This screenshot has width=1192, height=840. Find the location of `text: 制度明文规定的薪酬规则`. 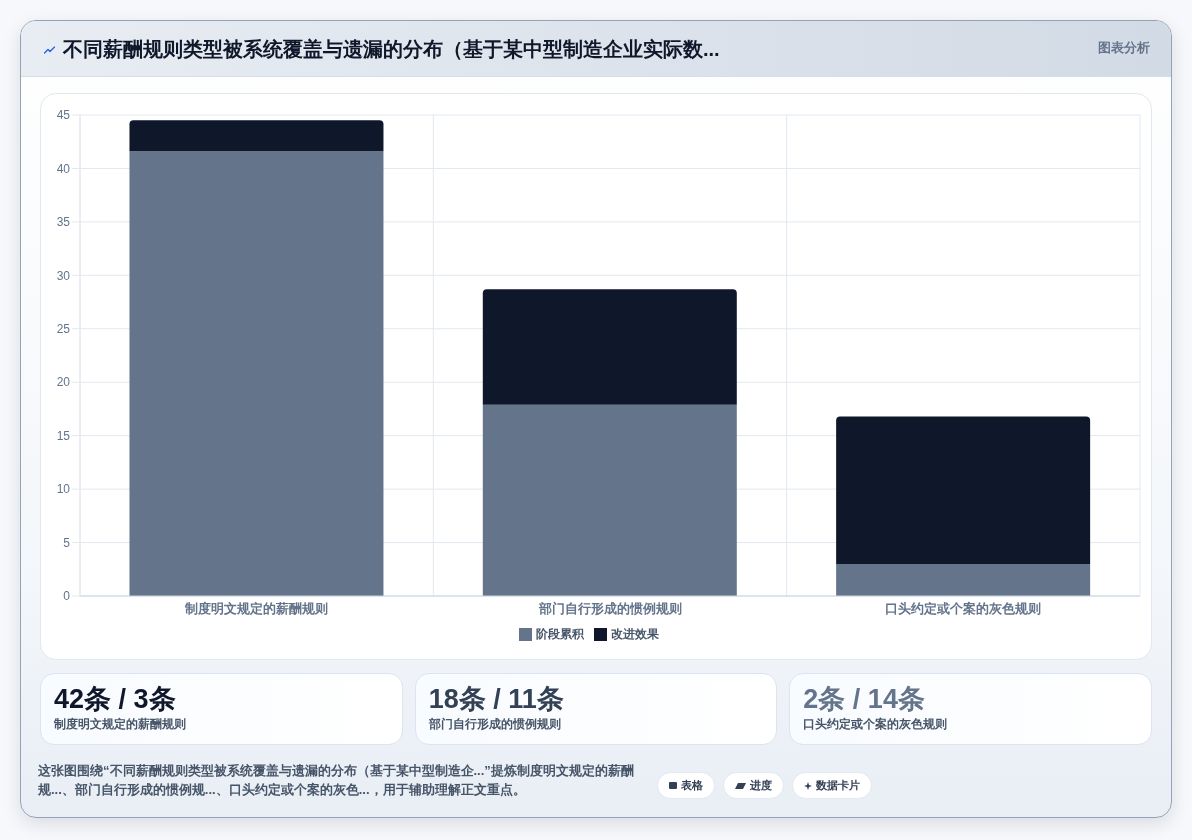

text: 制度明文规定的薪酬规则 is located at coordinates (120, 724).